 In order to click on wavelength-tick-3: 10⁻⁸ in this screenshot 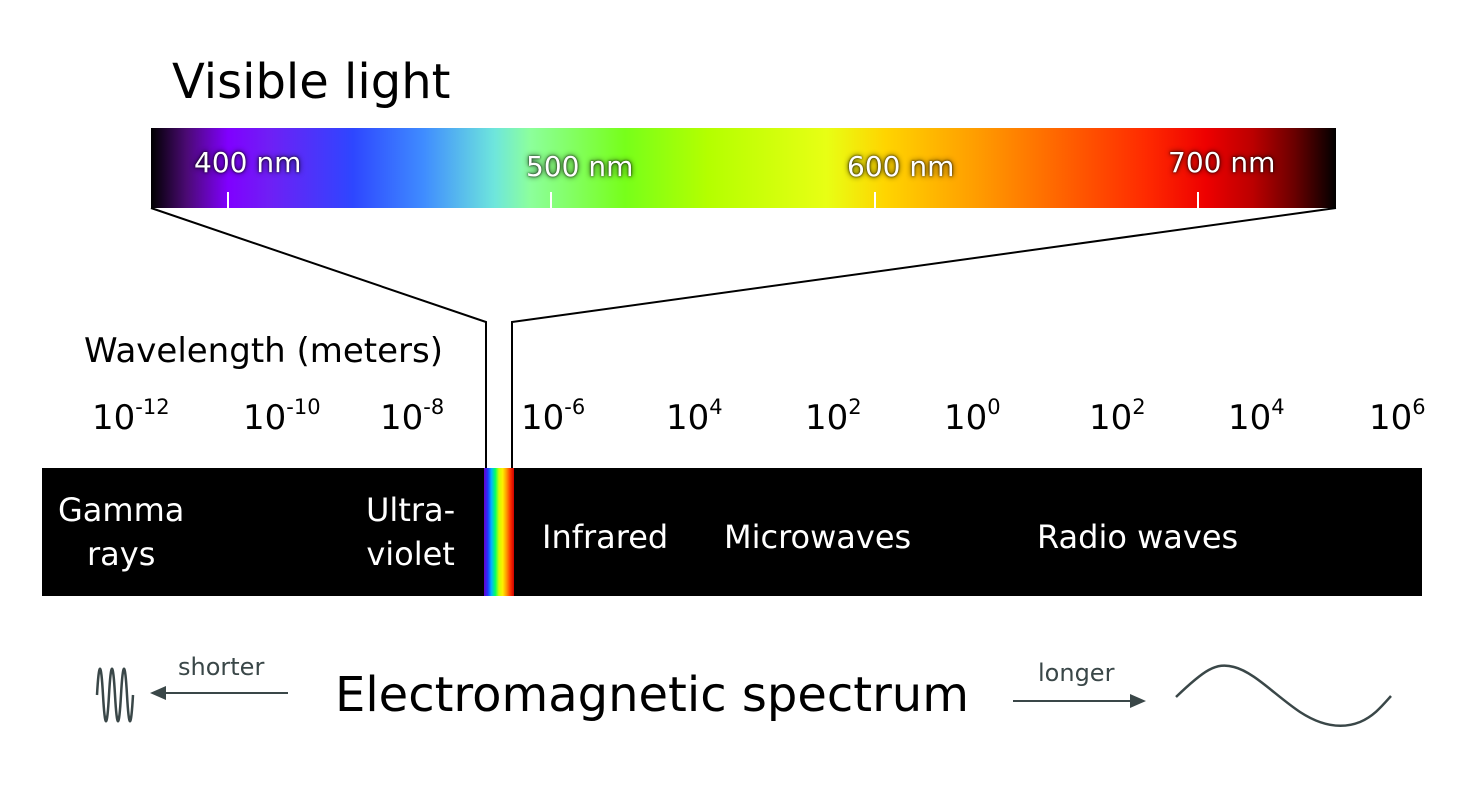, I will do `click(412, 416)`.